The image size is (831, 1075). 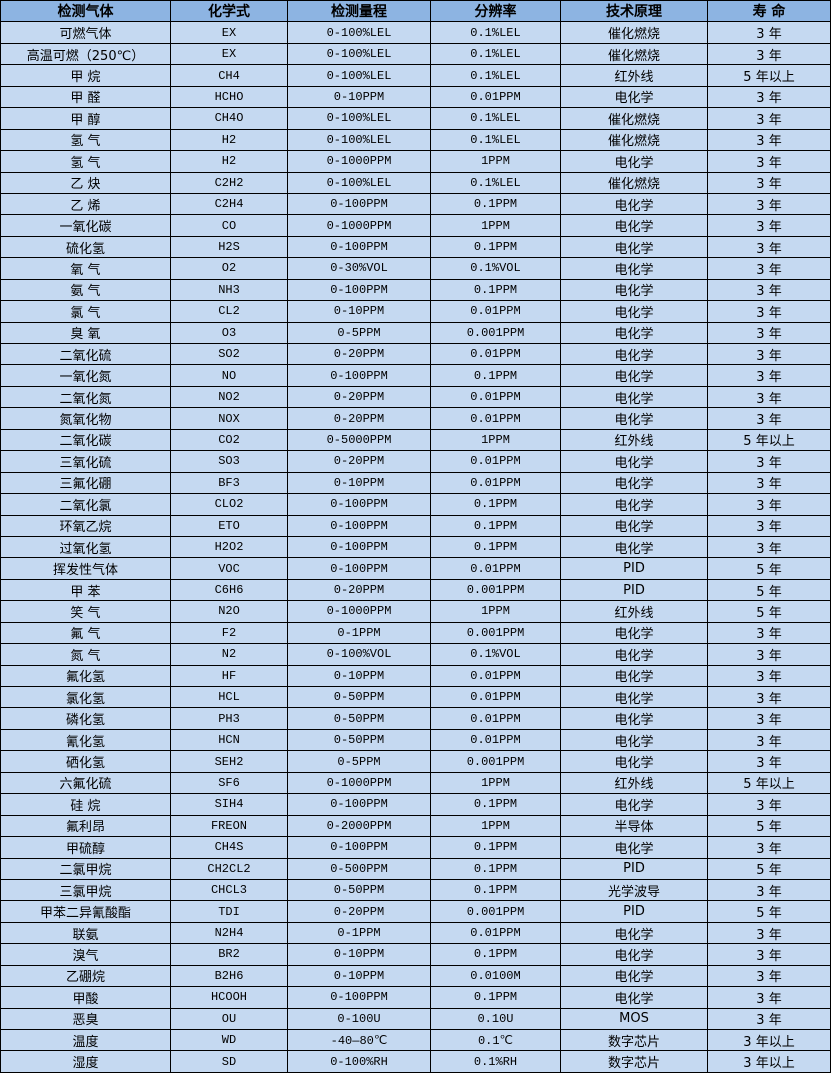 What do you see at coordinates (229, 1061) in the screenshot?
I see `cell-formula: SD` at bounding box center [229, 1061].